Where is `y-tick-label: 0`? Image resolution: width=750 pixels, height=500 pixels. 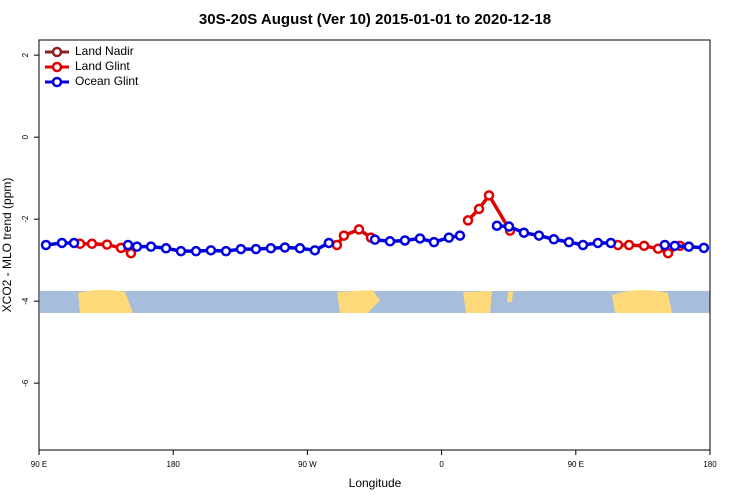 y-tick-label: 0 is located at coordinates (25, 136).